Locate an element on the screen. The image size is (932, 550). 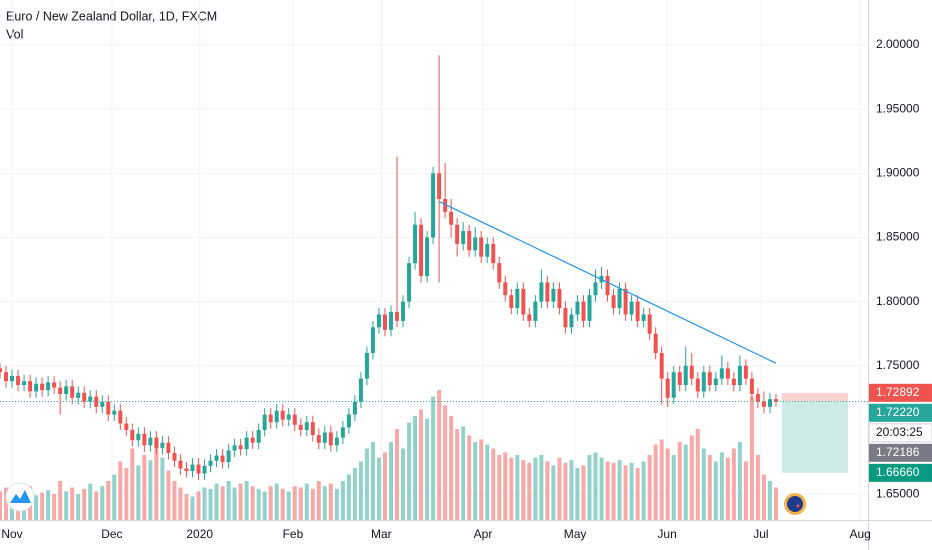
x-tick-label: Nov is located at coordinates (11, 534).